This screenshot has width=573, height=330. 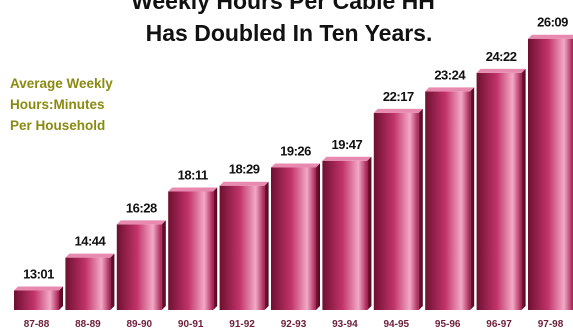 What do you see at coordinates (61, 83) in the screenshot?
I see `y-axis-label-line-1: Average Weekly` at bounding box center [61, 83].